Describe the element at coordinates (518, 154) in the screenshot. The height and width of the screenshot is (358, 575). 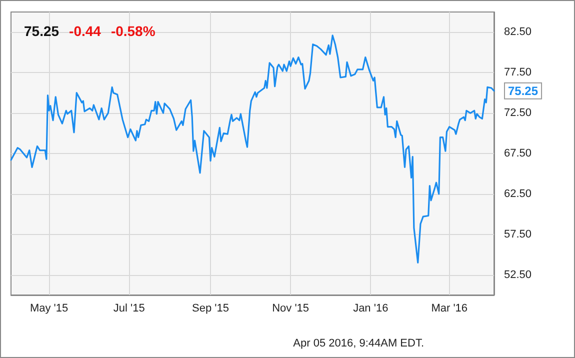
I see `y-tick-label: 67.50` at that location.